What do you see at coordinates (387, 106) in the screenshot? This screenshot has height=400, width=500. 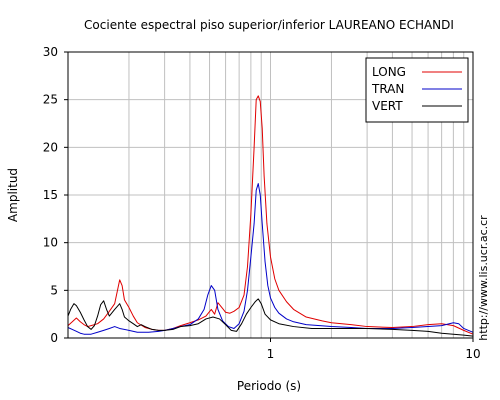 I see `legend-label-vert: VERT` at bounding box center [387, 106].